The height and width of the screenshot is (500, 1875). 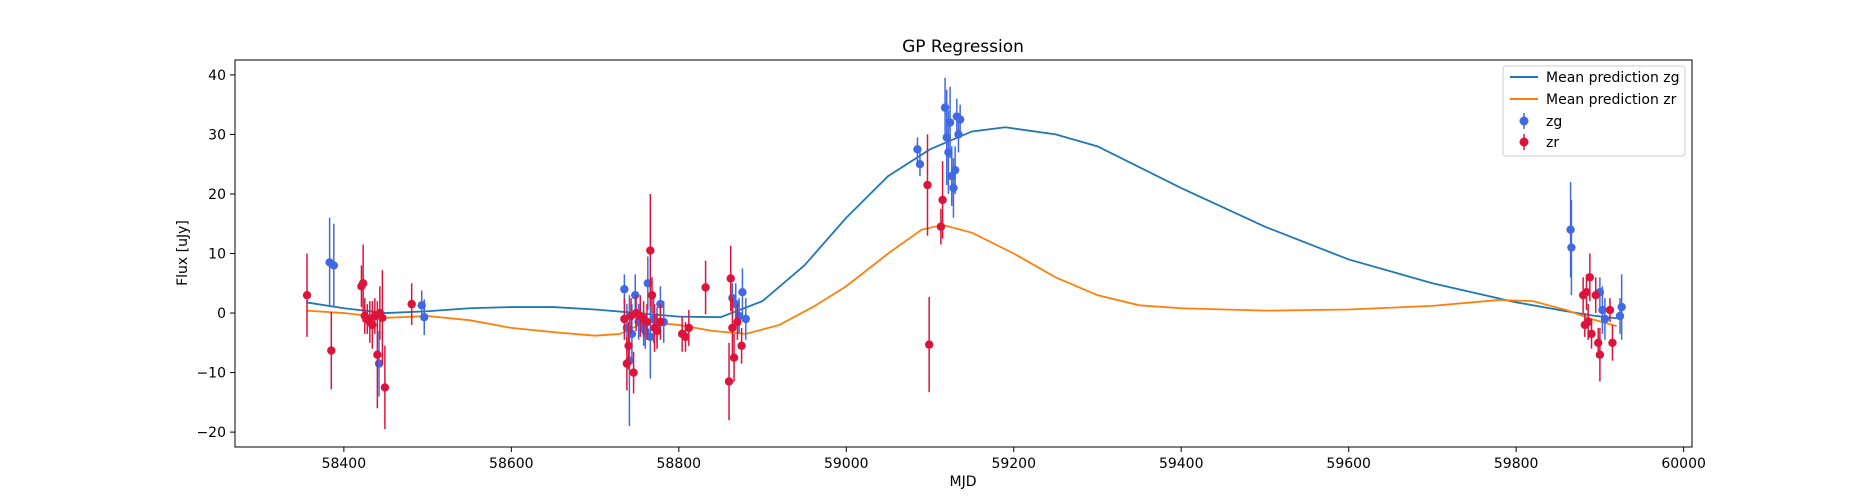 What do you see at coordinates (511, 464) in the screenshot?
I see `x-tick-label: 58600` at bounding box center [511, 464].